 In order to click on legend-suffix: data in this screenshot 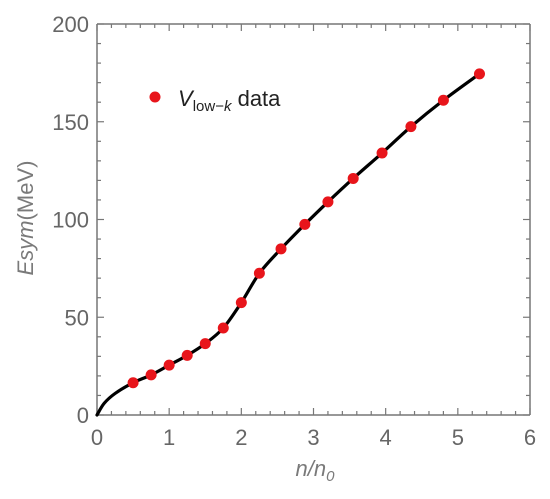, I will do `click(256, 98)`.